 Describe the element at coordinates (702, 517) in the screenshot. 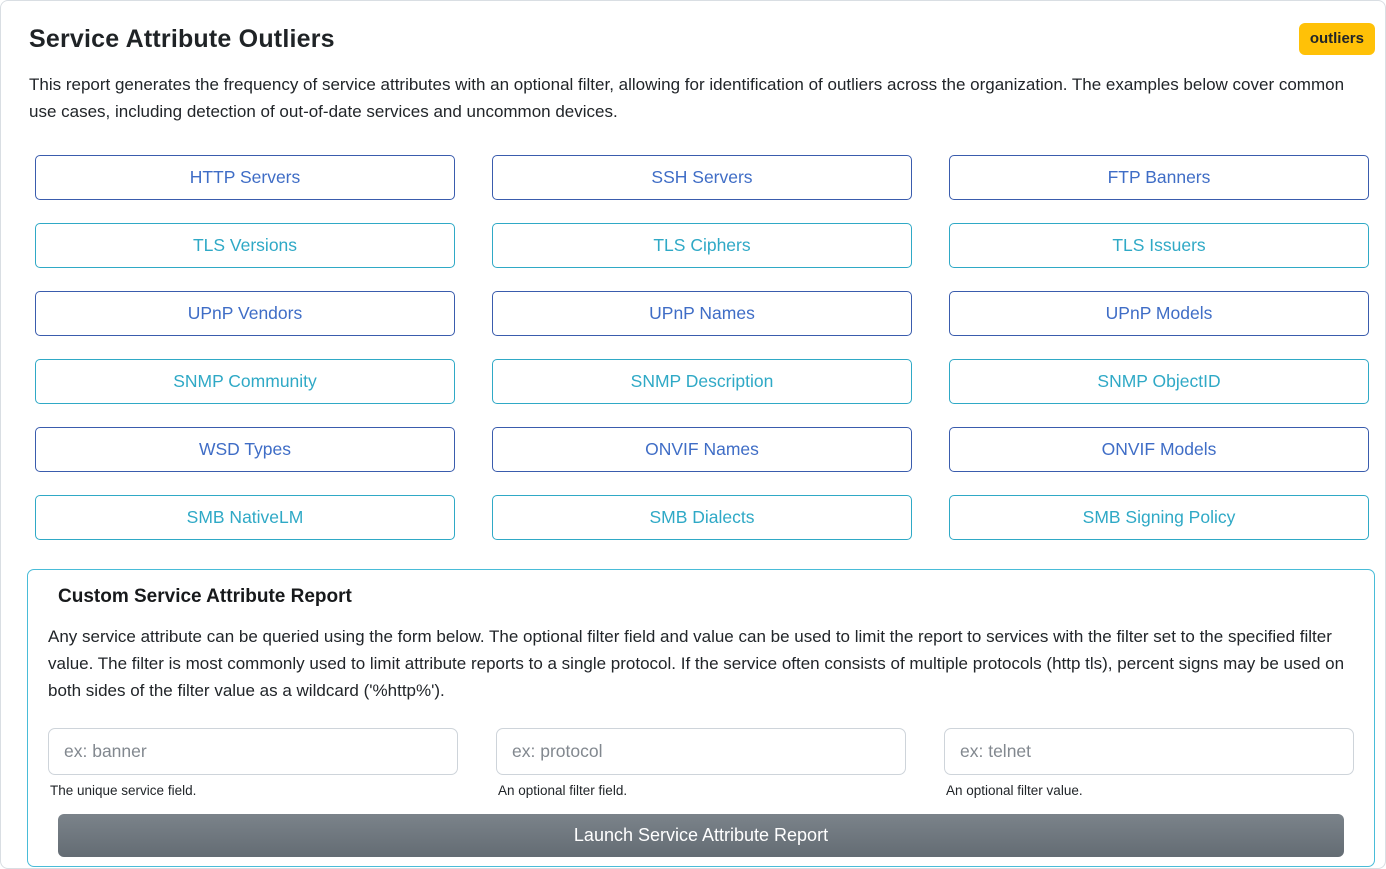

I see `smb-dialects-button: SMB Dialects` at that location.